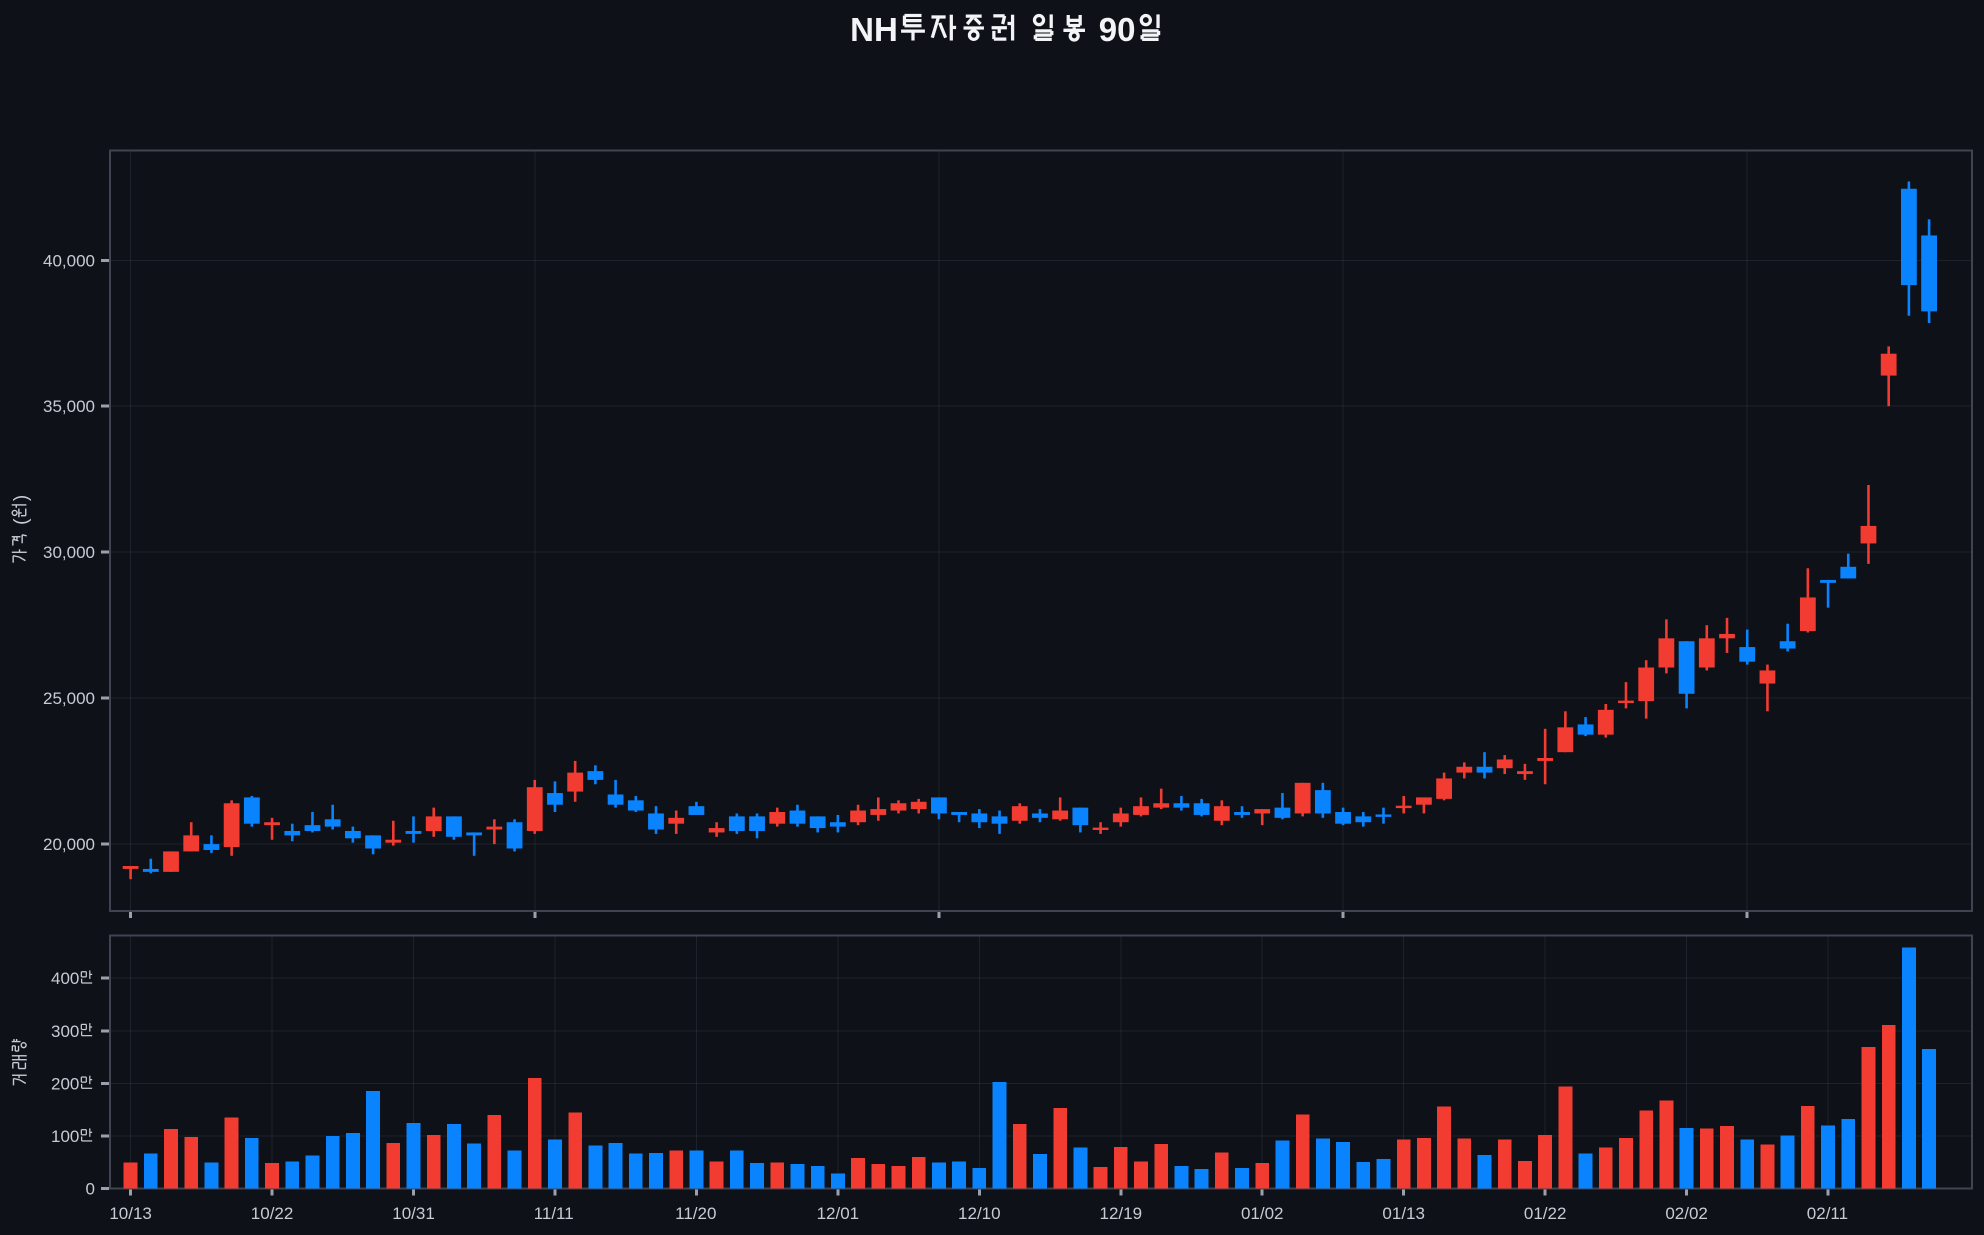 Image resolution: width=1984 pixels, height=1235 pixels. I want to click on volume-tick-label-text: 0, so click(90, 1189).